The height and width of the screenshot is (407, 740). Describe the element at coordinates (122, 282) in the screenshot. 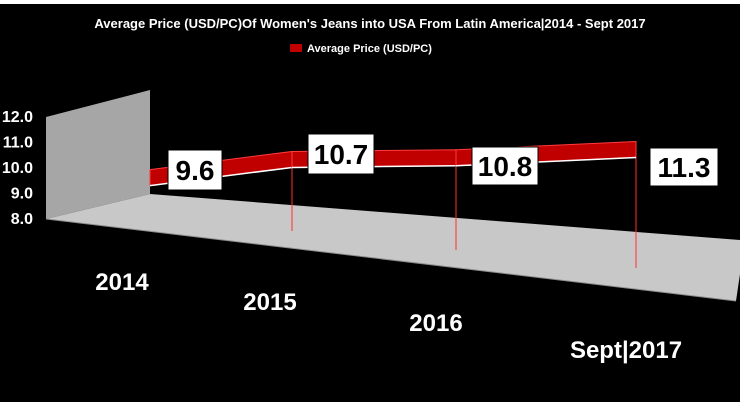

I see `x-category-label: 2014` at that location.